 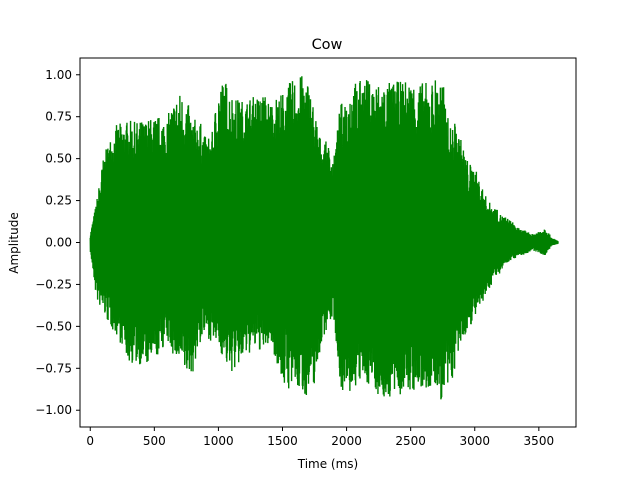 I want to click on y-tick-label: −0.25, so click(x=53, y=284).